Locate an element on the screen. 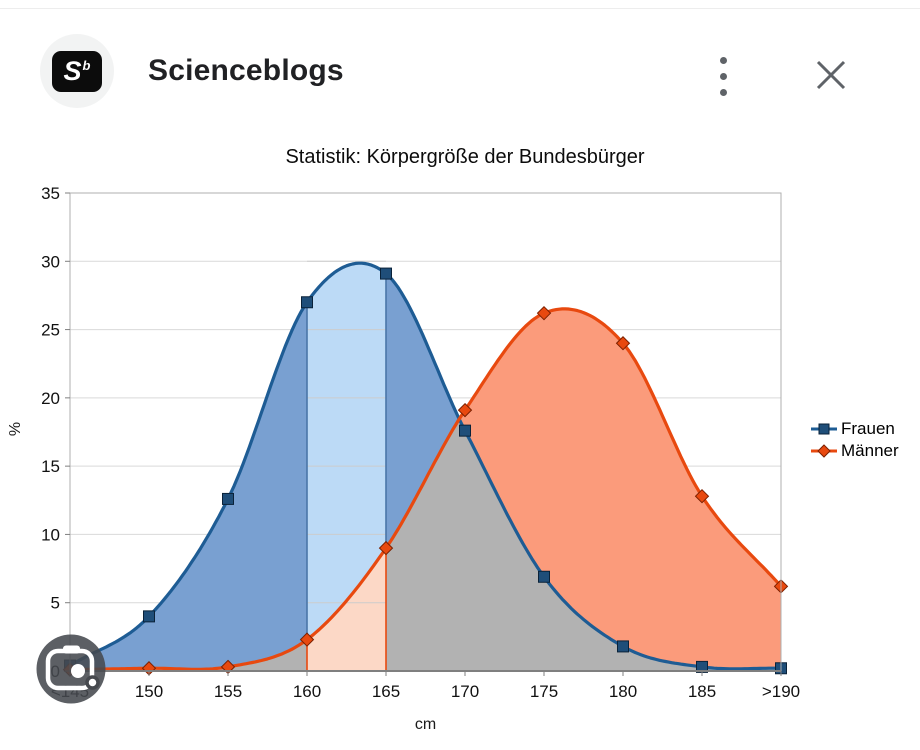 The height and width of the screenshot is (750, 920). chart-title: Statistik: Körpergröße der Bundesbürger is located at coordinates (465, 157).